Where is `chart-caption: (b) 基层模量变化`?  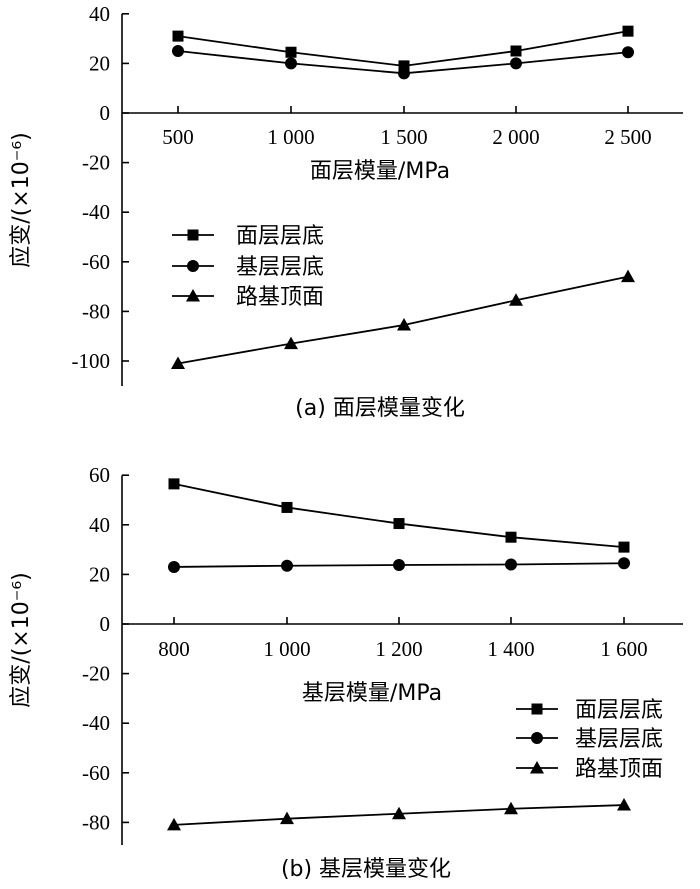
chart-caption: (b) 基层模量变化 is located at coordinates (366, 869).